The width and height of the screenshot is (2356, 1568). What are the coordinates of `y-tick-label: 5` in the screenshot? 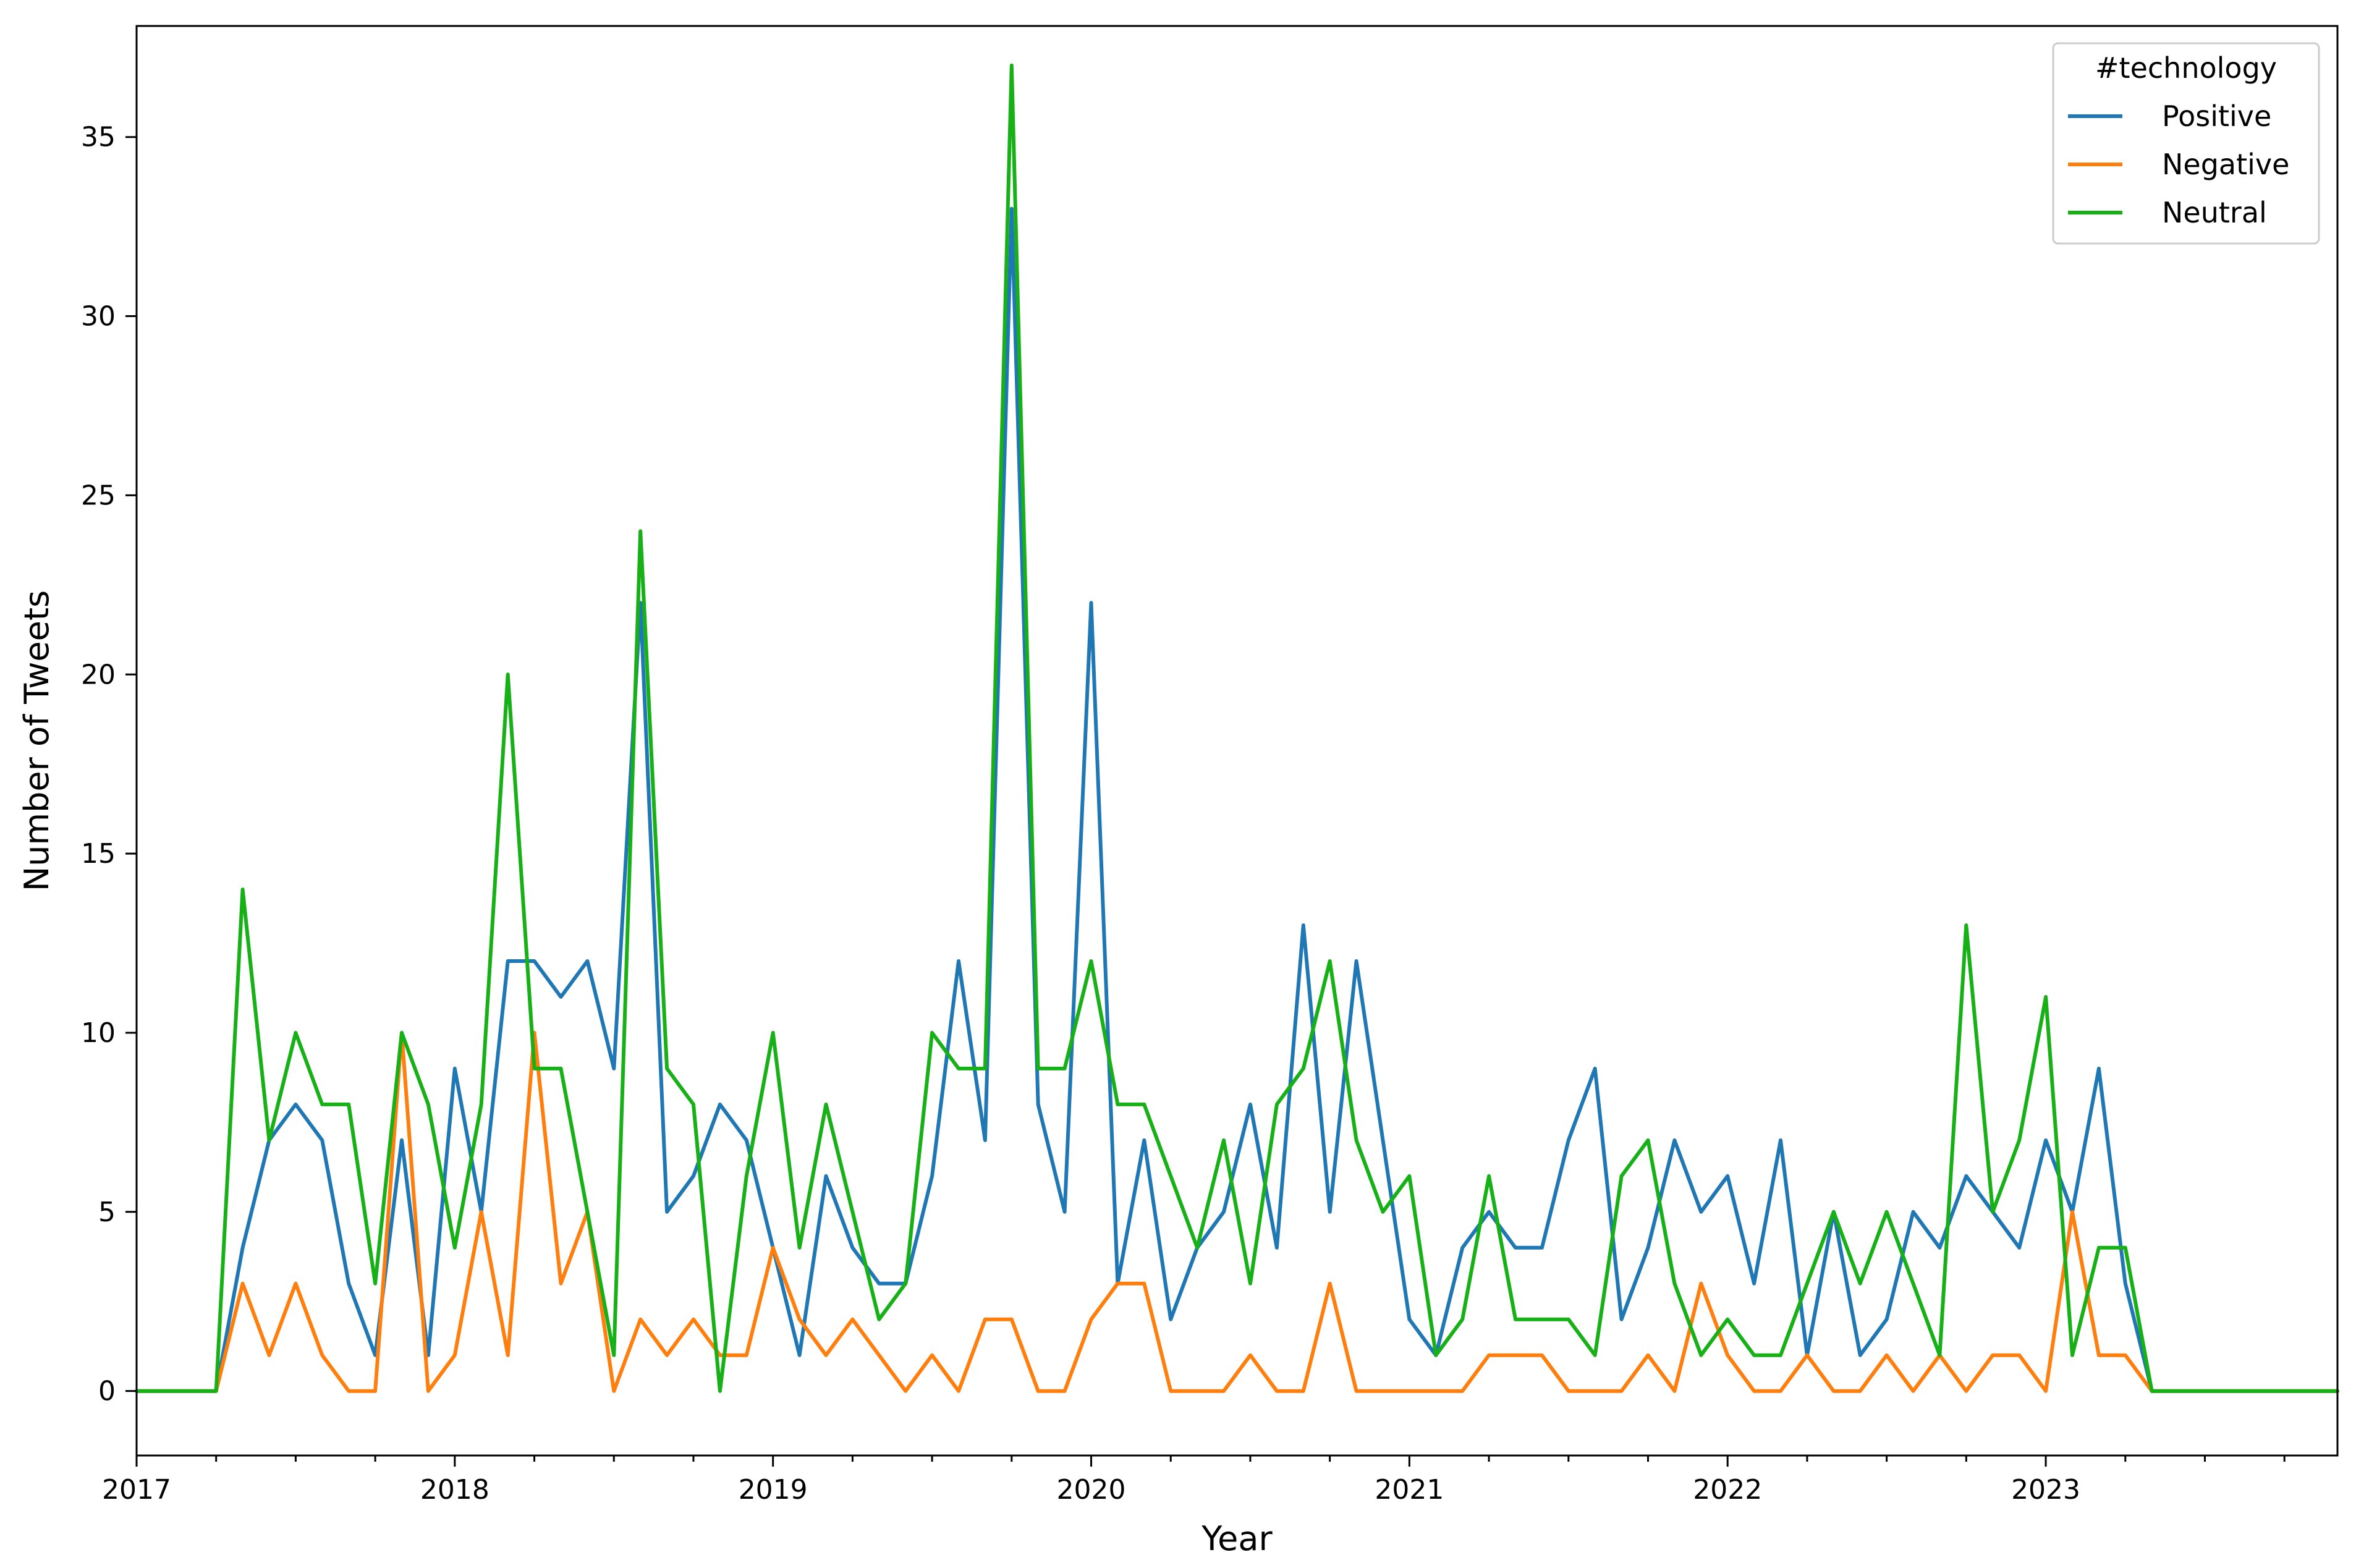 It's located at (107, 1212).